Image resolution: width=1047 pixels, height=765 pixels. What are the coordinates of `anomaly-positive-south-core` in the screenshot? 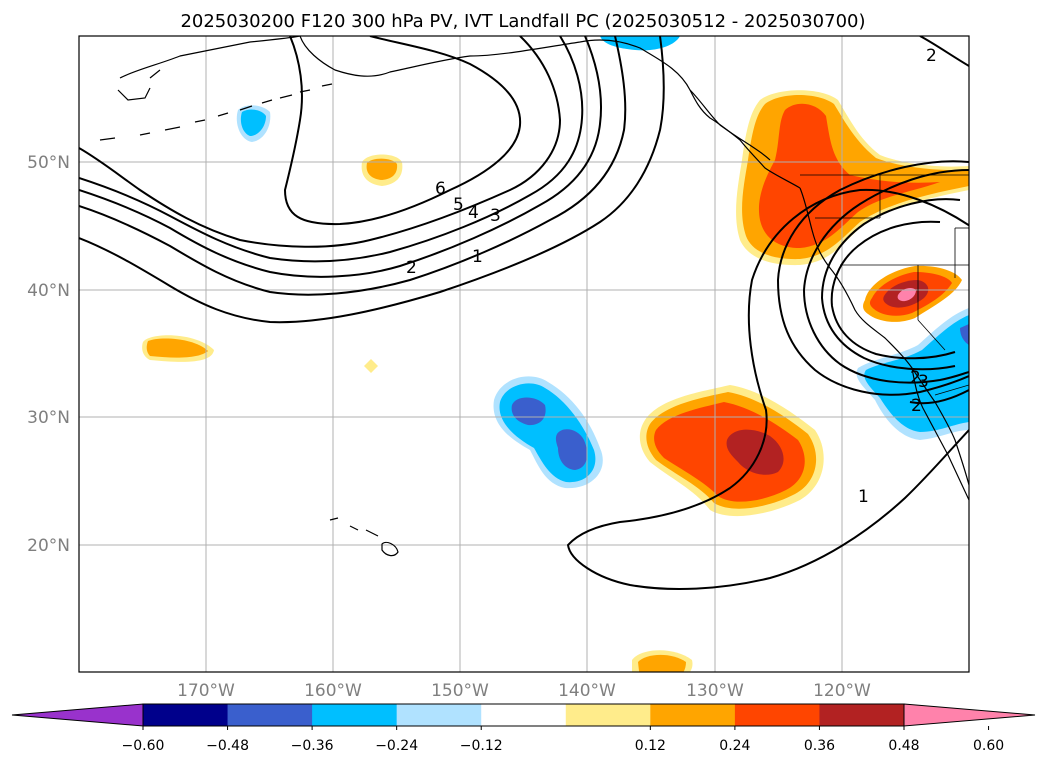 It's located at (662, 663).